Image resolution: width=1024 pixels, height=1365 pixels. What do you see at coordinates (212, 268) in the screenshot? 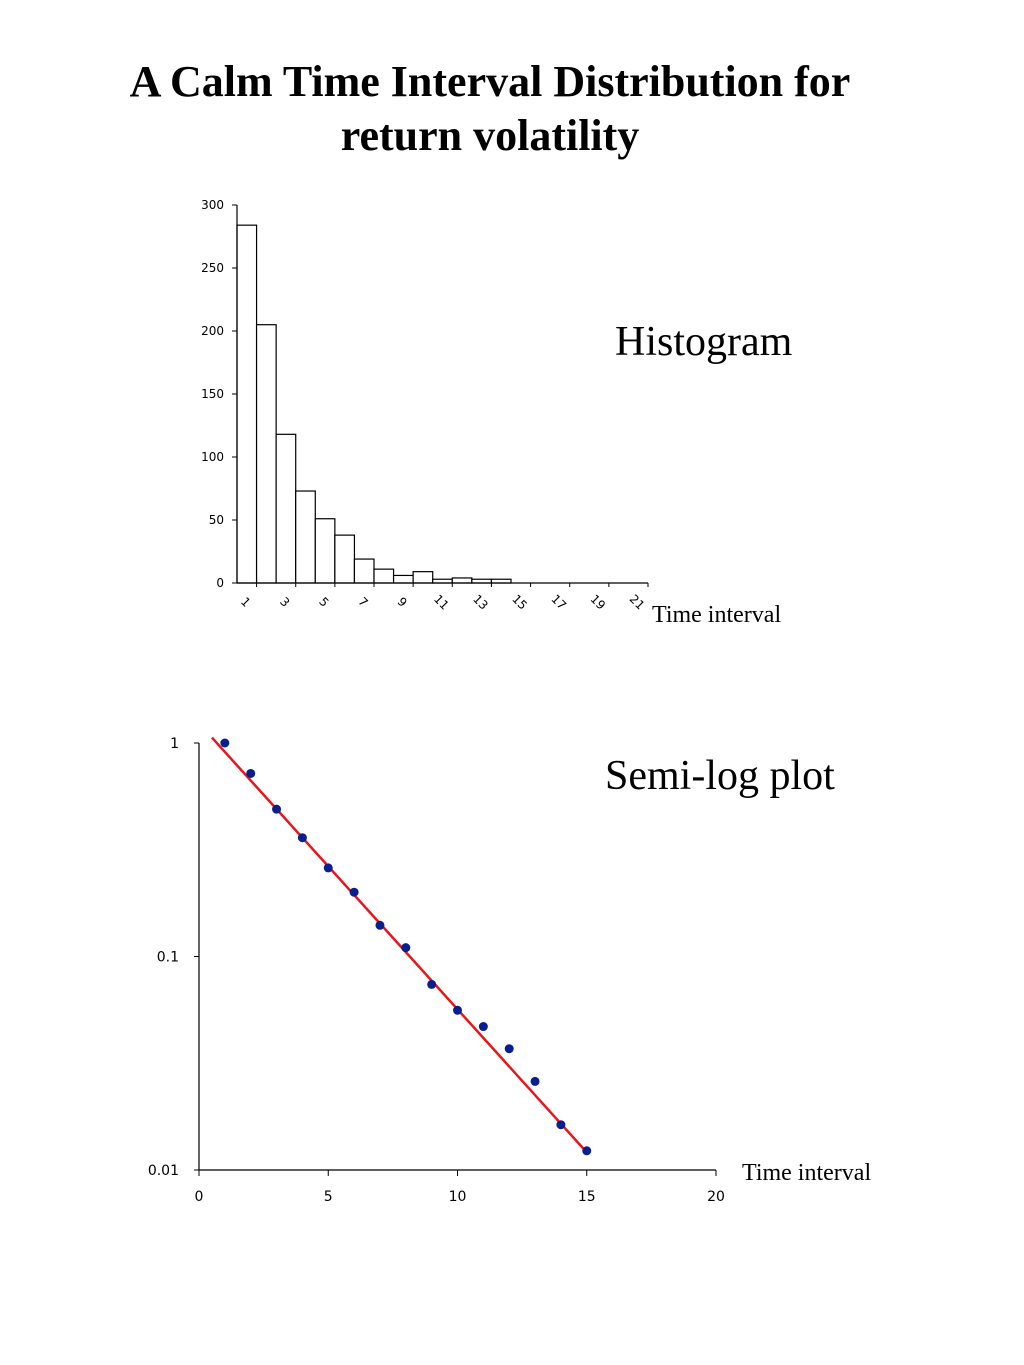
I see `histogram-y-tick-label: 250` at bounding box center [212, 268].